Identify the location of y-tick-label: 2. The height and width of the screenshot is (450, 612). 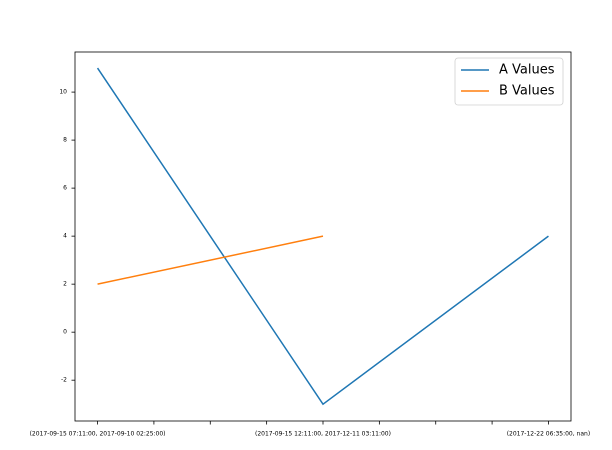
(65, 284).